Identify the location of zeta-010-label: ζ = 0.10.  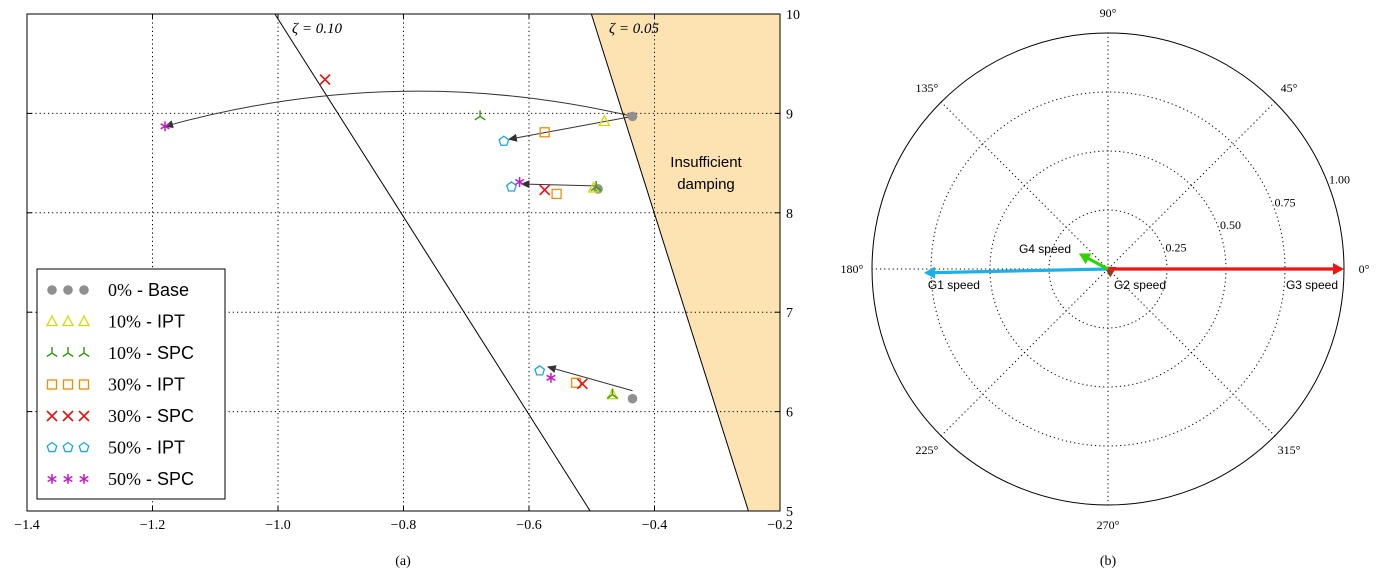
(317, 29).